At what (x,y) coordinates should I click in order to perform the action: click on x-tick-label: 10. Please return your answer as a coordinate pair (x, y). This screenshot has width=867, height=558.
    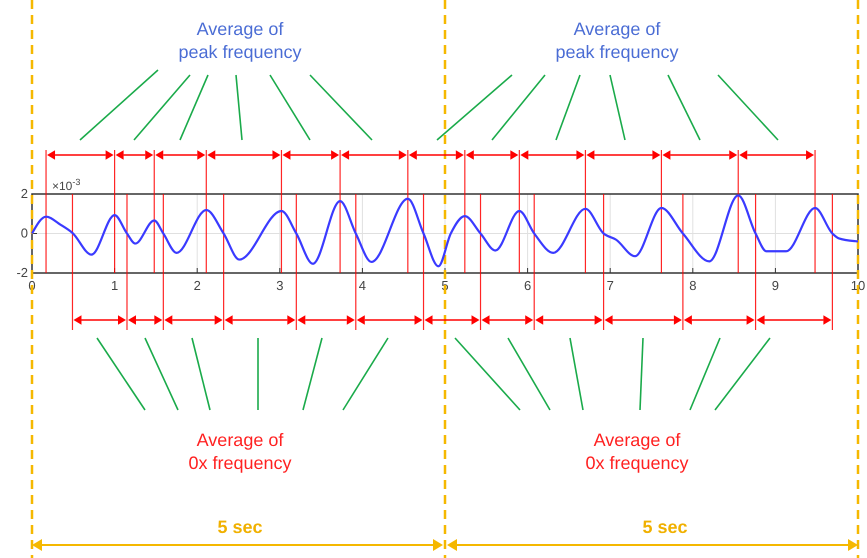
    Looking at the image, I should click on (858, 286).